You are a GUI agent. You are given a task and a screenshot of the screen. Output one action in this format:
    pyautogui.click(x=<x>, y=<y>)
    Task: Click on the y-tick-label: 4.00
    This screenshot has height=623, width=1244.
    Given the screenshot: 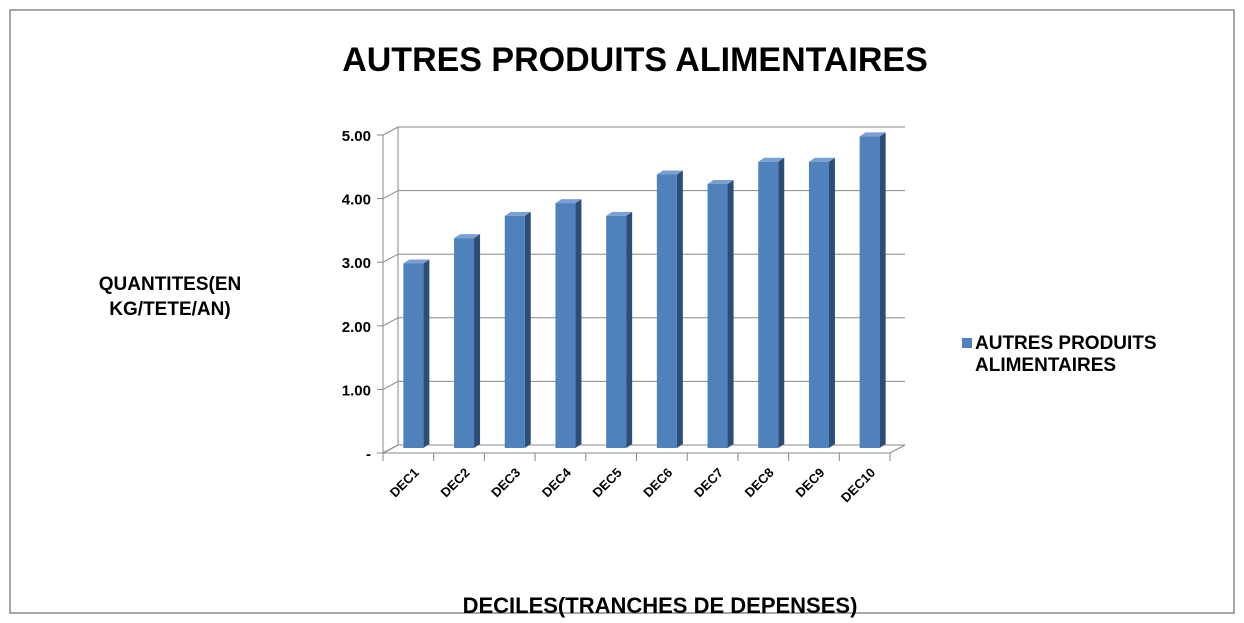 What is the action you would take?
    pyautogui.click(x=356, y=200)
    